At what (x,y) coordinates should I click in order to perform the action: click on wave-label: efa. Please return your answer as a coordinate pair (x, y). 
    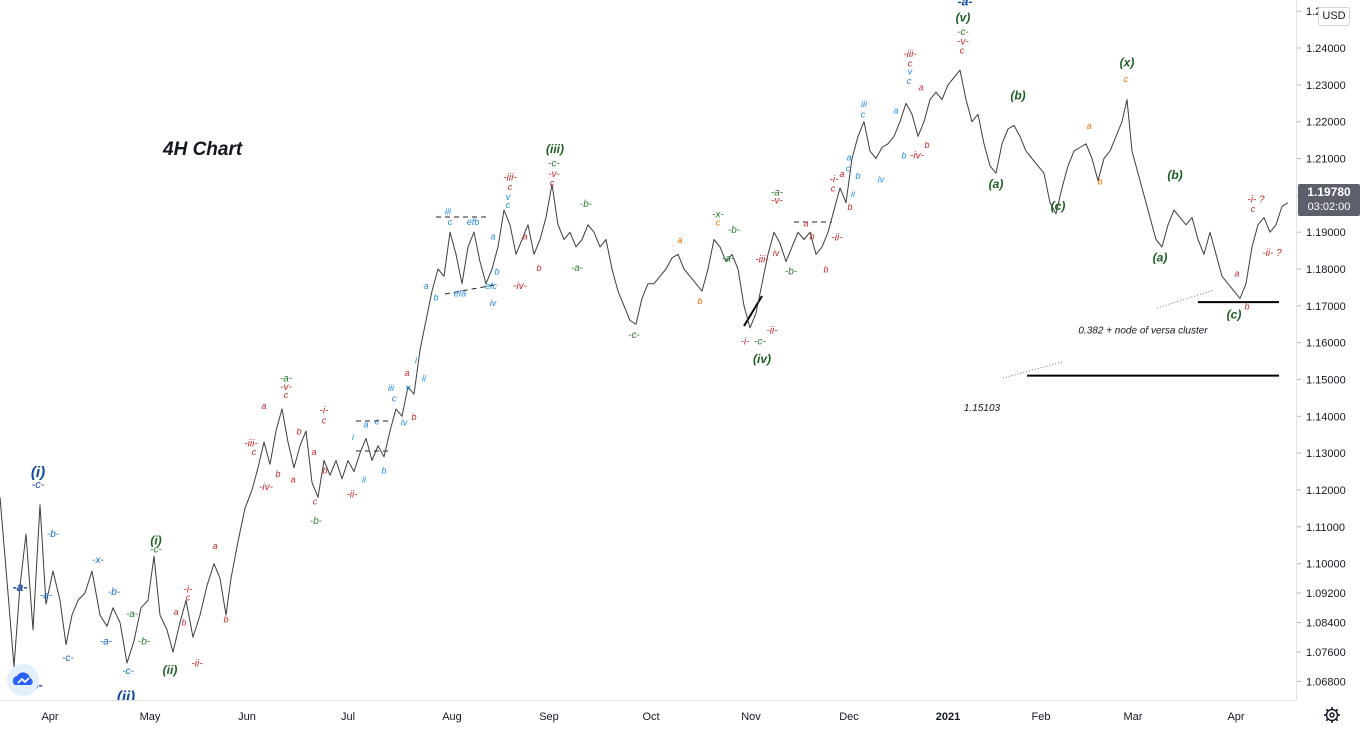
    Looking at the image, I should click on (460, 294).